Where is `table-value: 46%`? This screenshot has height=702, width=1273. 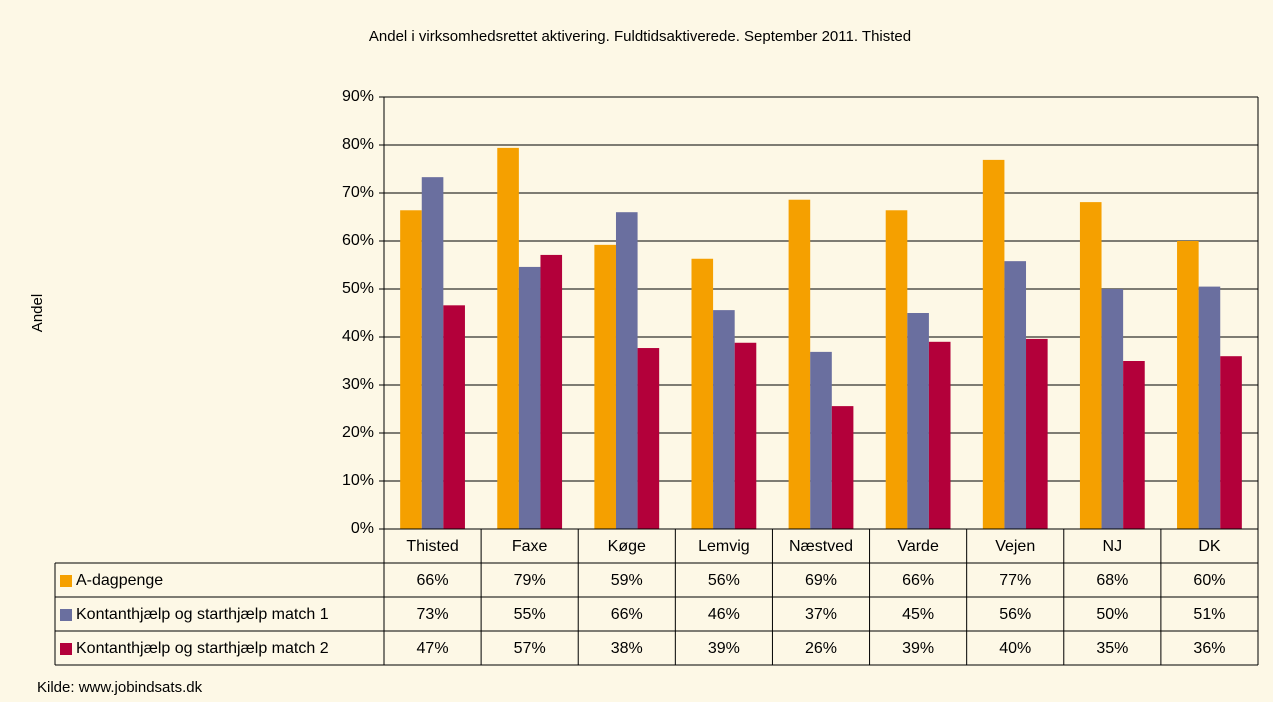 table-value: 46% is located at coordinates (724, 614).